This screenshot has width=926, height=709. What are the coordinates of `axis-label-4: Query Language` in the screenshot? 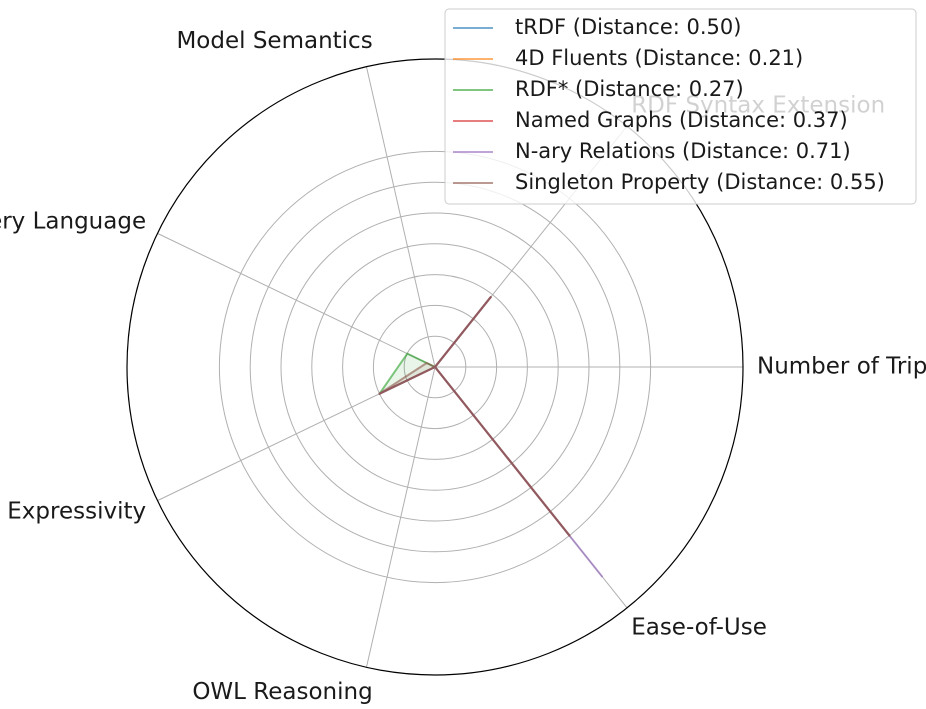 It's located at (73, 222).